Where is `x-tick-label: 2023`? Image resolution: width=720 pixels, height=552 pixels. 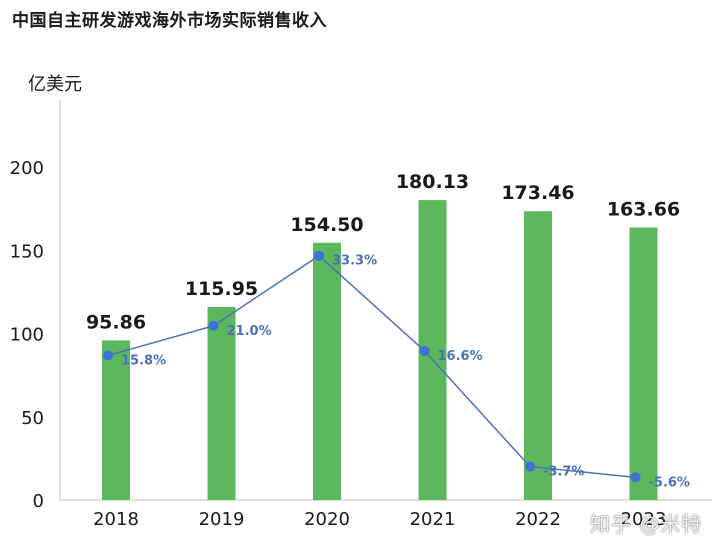
x-tick-label: 2023 is located at coordinates (644, 519).